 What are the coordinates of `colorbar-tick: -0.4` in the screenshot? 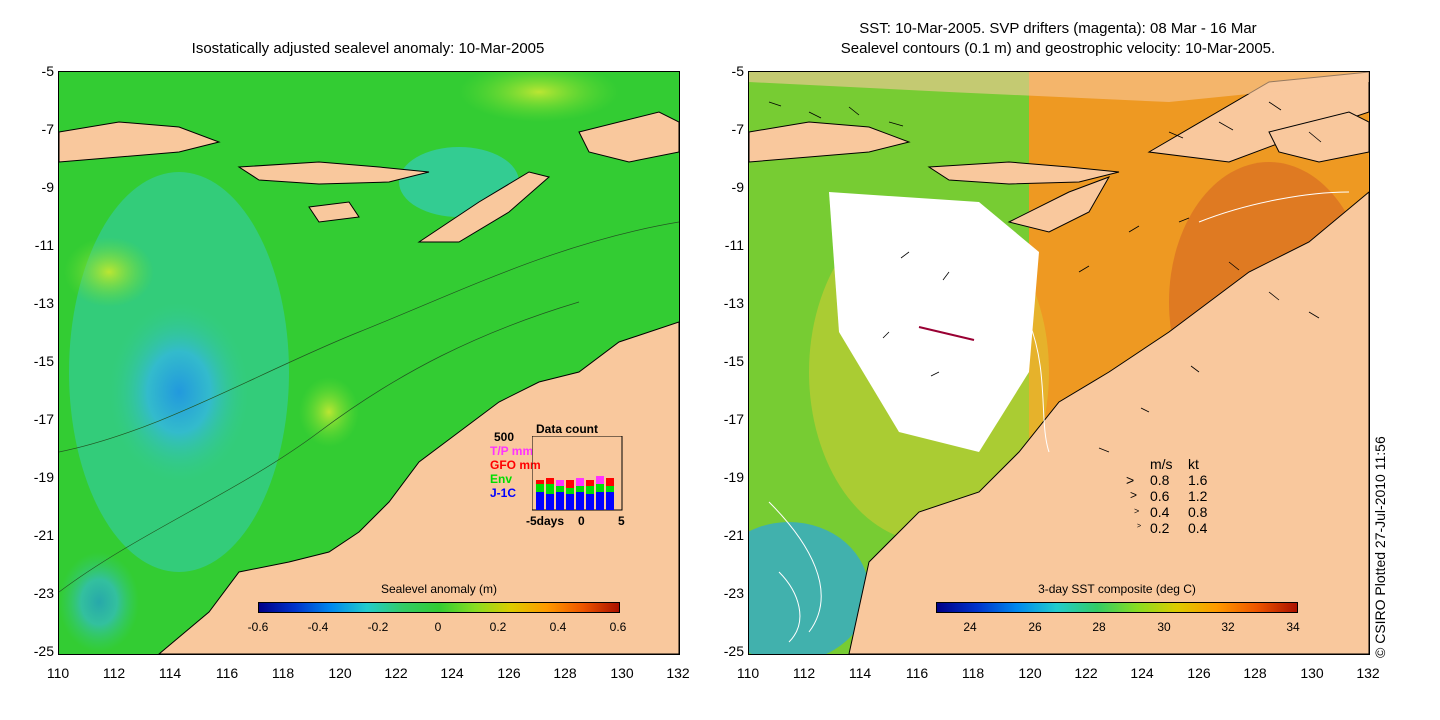 It's located at (318, 627).